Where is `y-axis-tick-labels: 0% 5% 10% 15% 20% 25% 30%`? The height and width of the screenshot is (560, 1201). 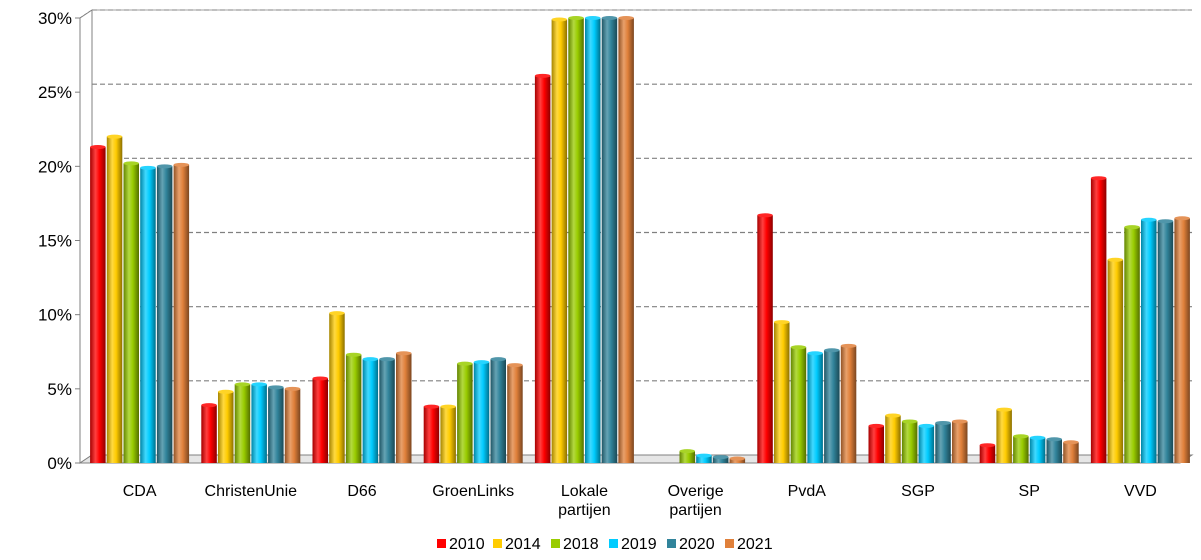 y-axis-tick-labels: 0% 5% 10% 15% 20% 25% 30% is located at coordinates (55, 241).